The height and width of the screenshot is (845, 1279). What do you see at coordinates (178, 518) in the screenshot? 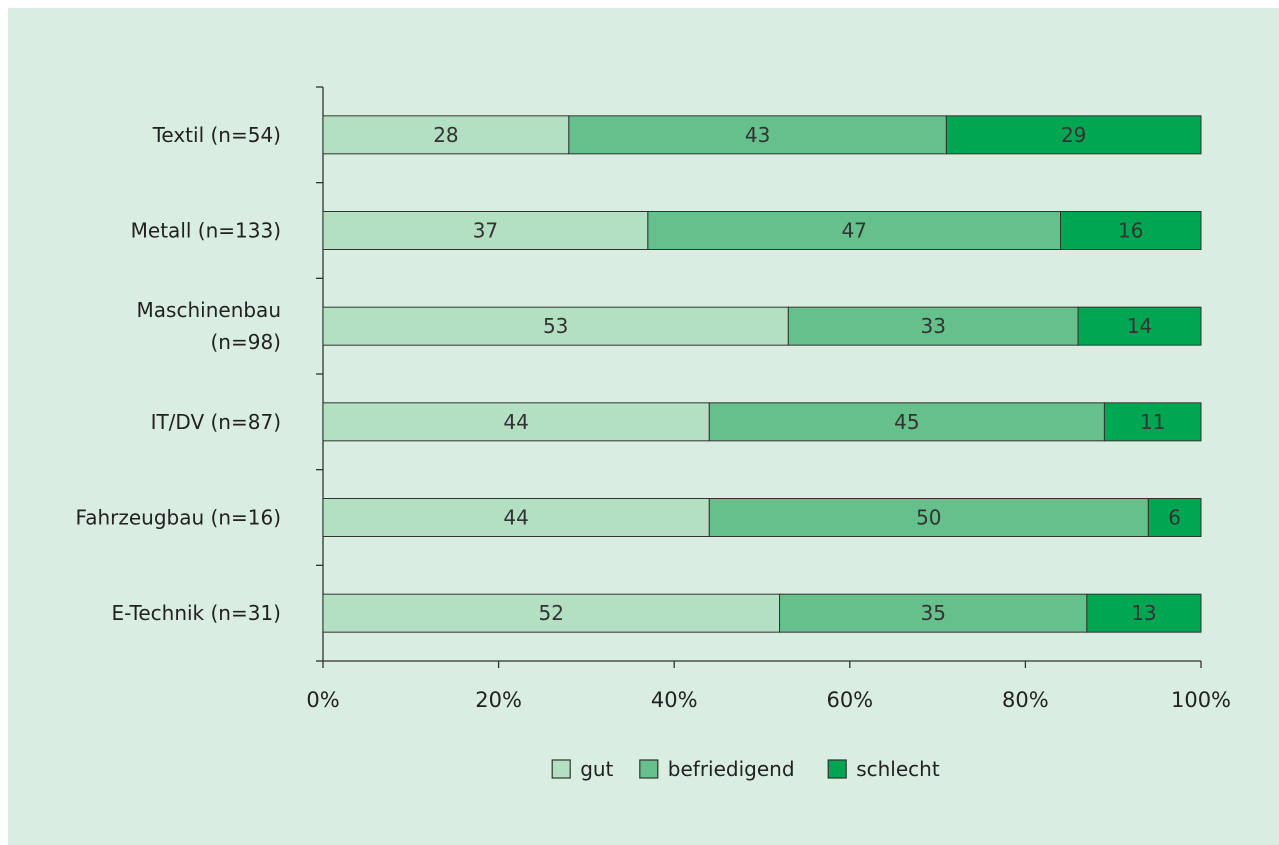
I see `category-label: Fahrzeugbau (n=16)` at bounding box center [178, 518].